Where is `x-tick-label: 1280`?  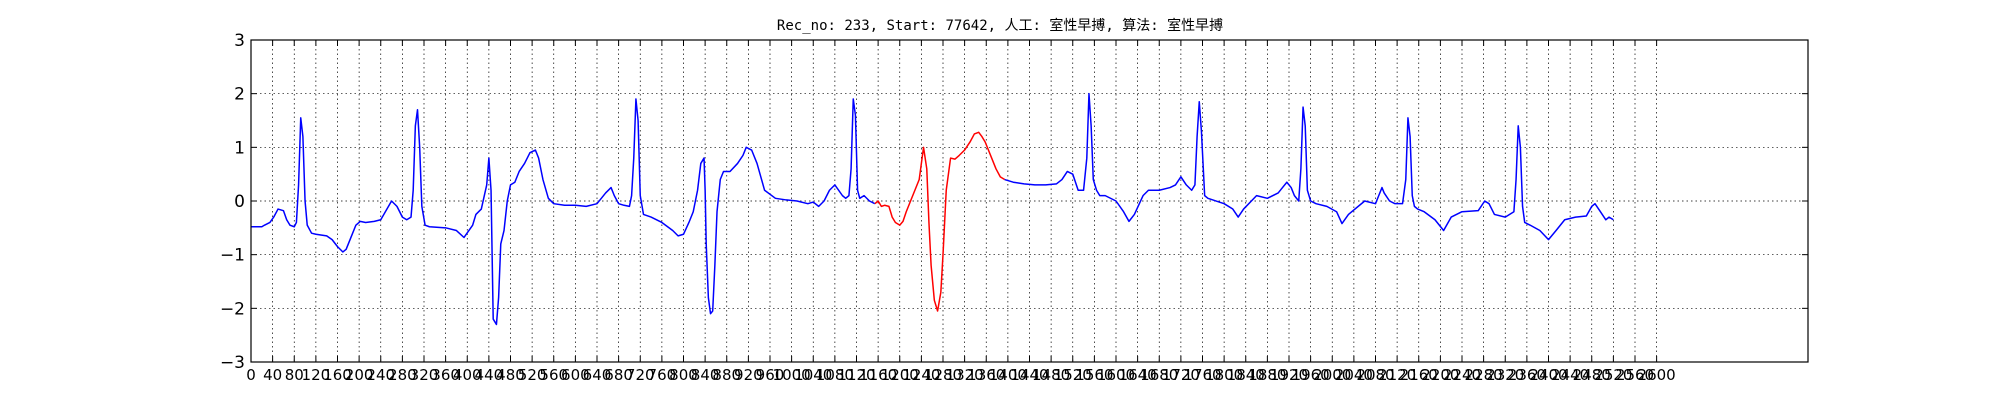
x-tick-label: 1280 is located at coordinates (943, 375).